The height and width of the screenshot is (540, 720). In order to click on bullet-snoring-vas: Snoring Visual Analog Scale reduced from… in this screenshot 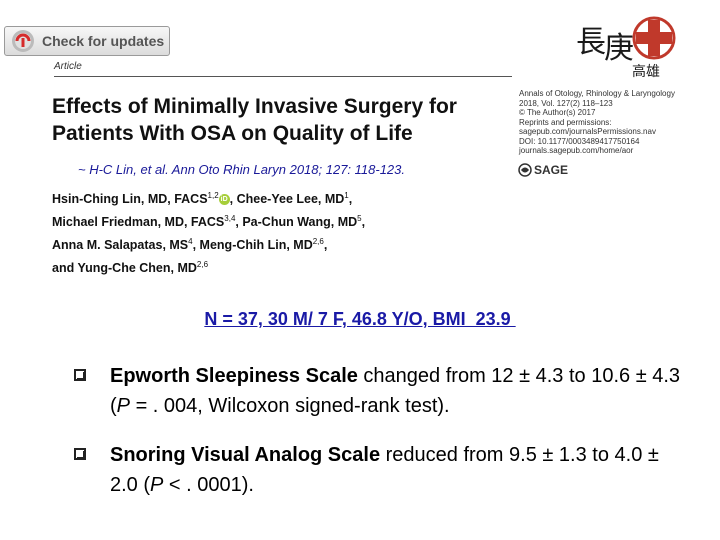, I will do `click(384, 470)`.